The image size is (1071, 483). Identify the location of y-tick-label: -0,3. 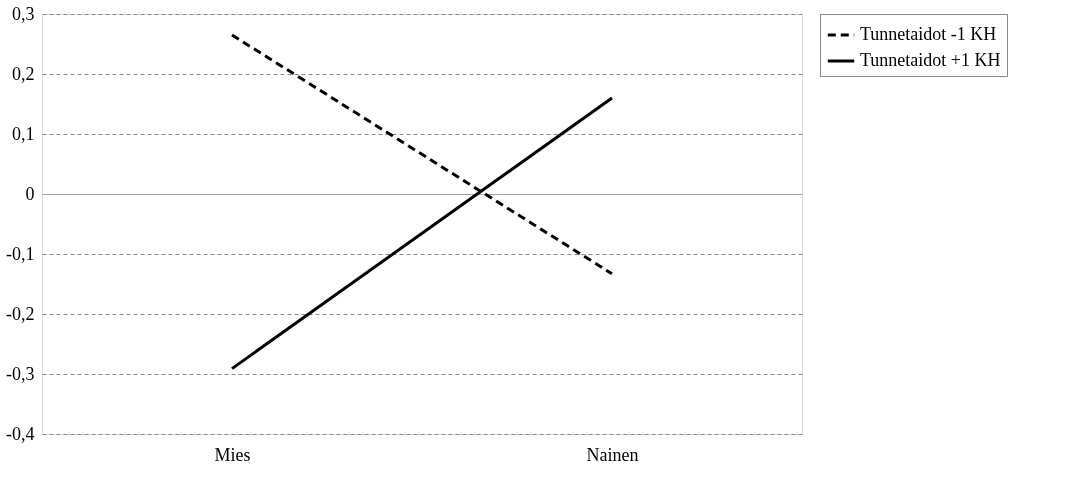
(20, 373).